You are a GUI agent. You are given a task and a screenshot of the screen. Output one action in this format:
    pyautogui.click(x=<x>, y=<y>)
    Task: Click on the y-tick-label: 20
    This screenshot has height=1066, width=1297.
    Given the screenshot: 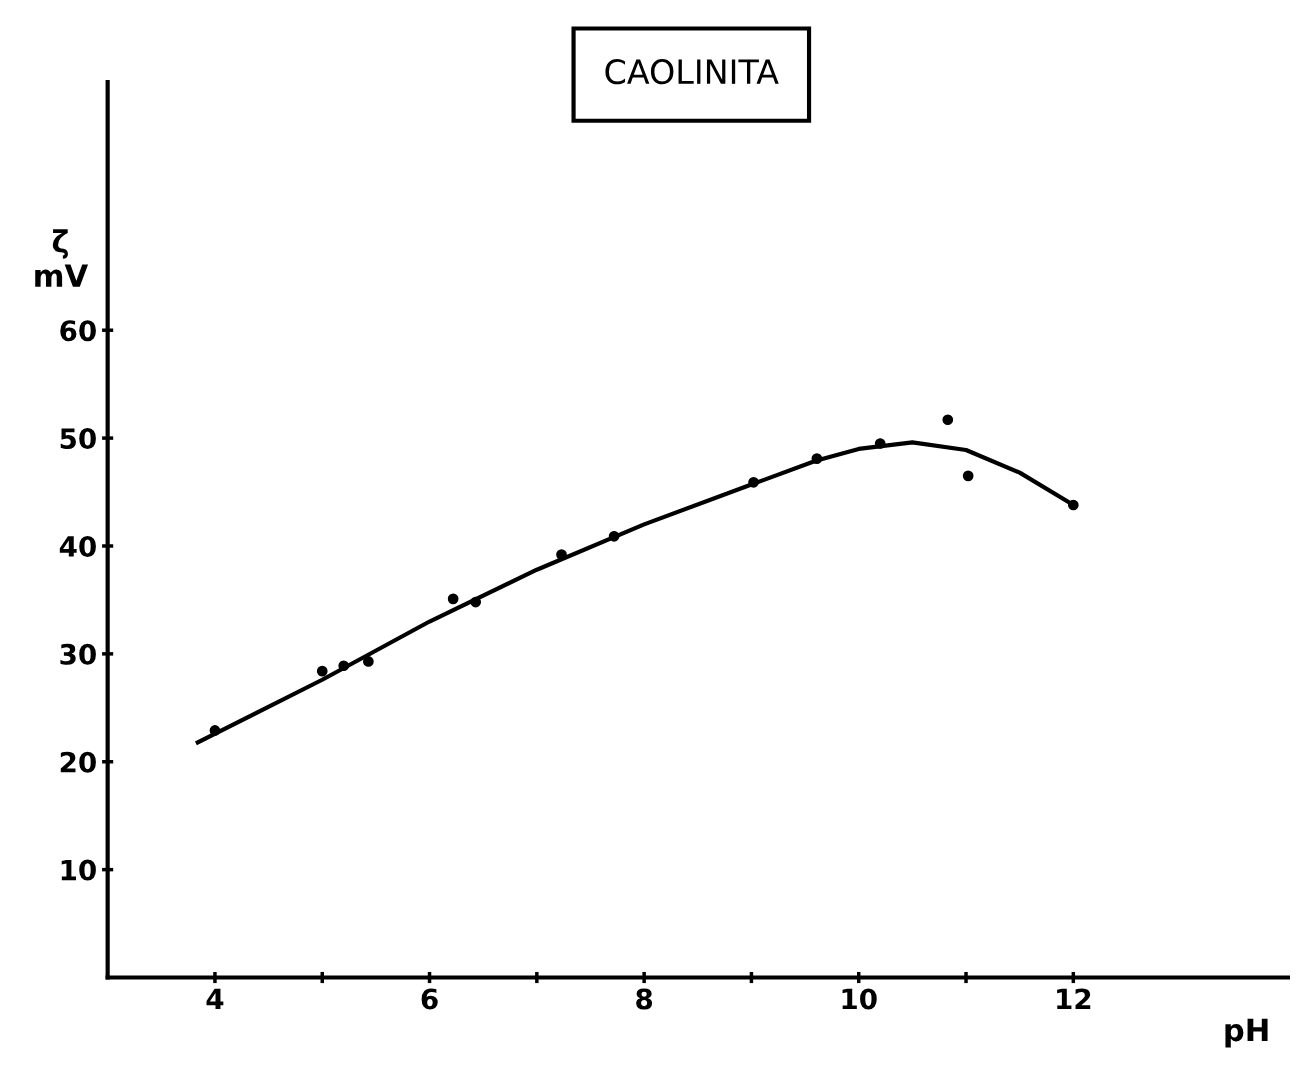 What is the action you would take?
    pyautogui.click(x=78, y=762)
    